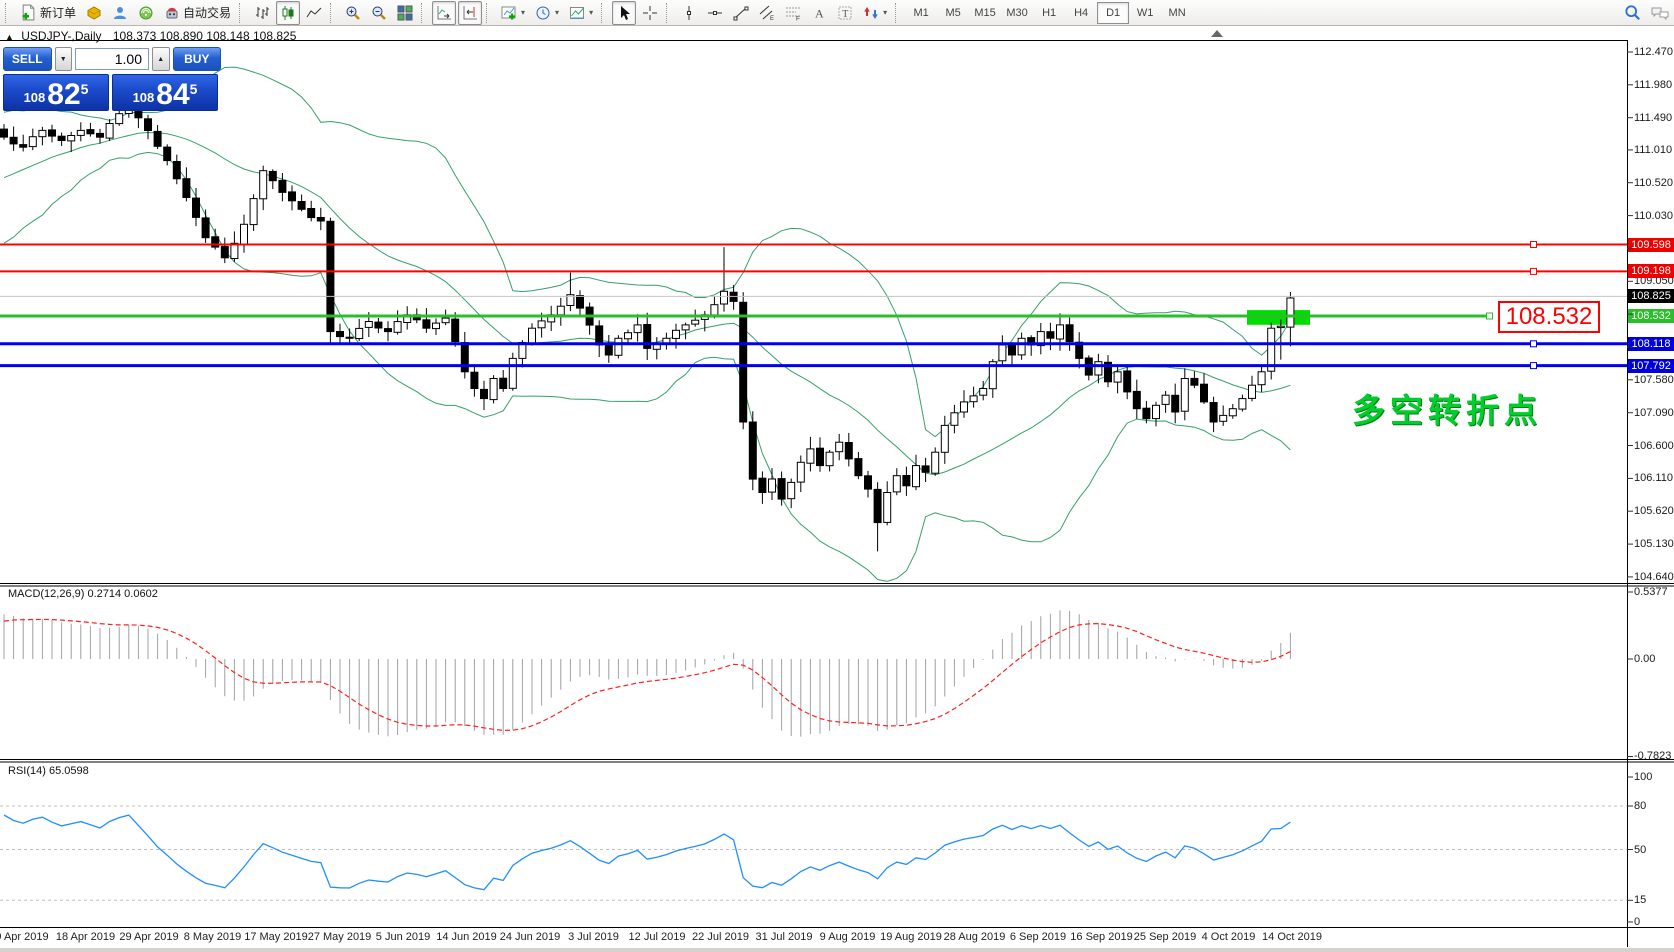  Describe the element at coordinates (650, 13) in the screenshot. I see `crosshair-button` at that location.